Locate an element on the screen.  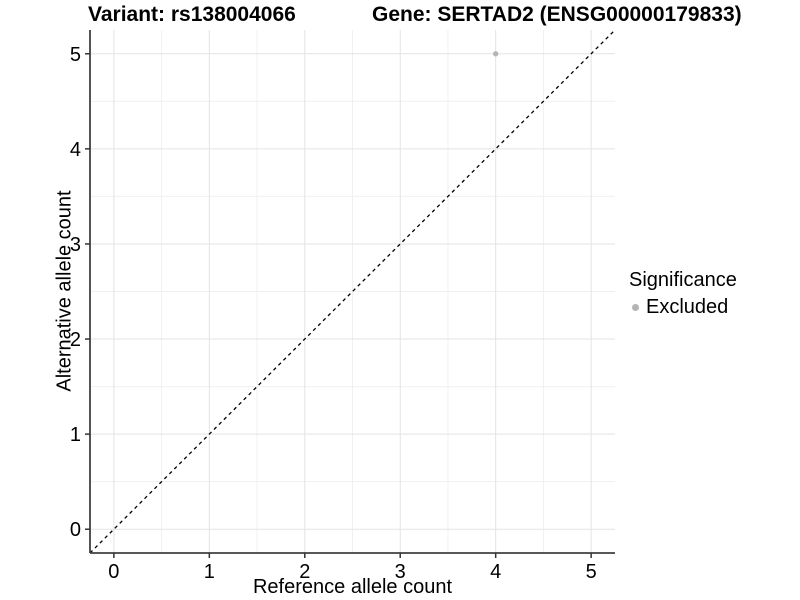
x-axis-title: Reference allele count is located at coordinates (352, 587).